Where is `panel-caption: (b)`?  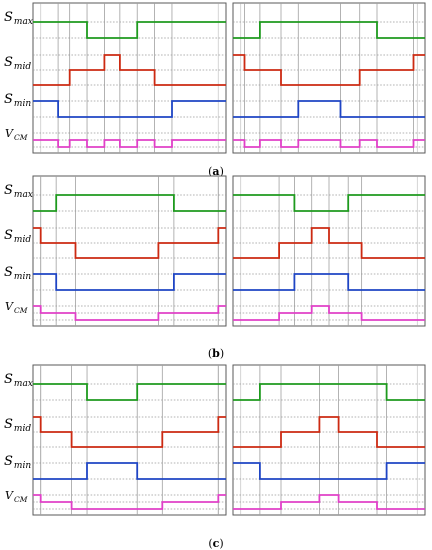 panel-caption: (b) is located at coordinates (216, 353).